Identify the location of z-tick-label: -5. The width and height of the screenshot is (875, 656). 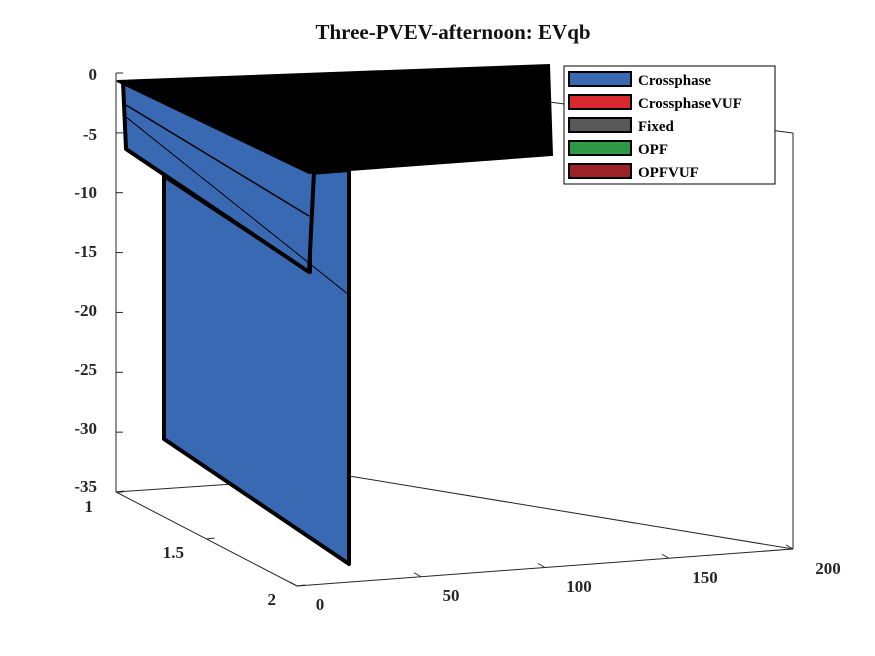
(90, 134).